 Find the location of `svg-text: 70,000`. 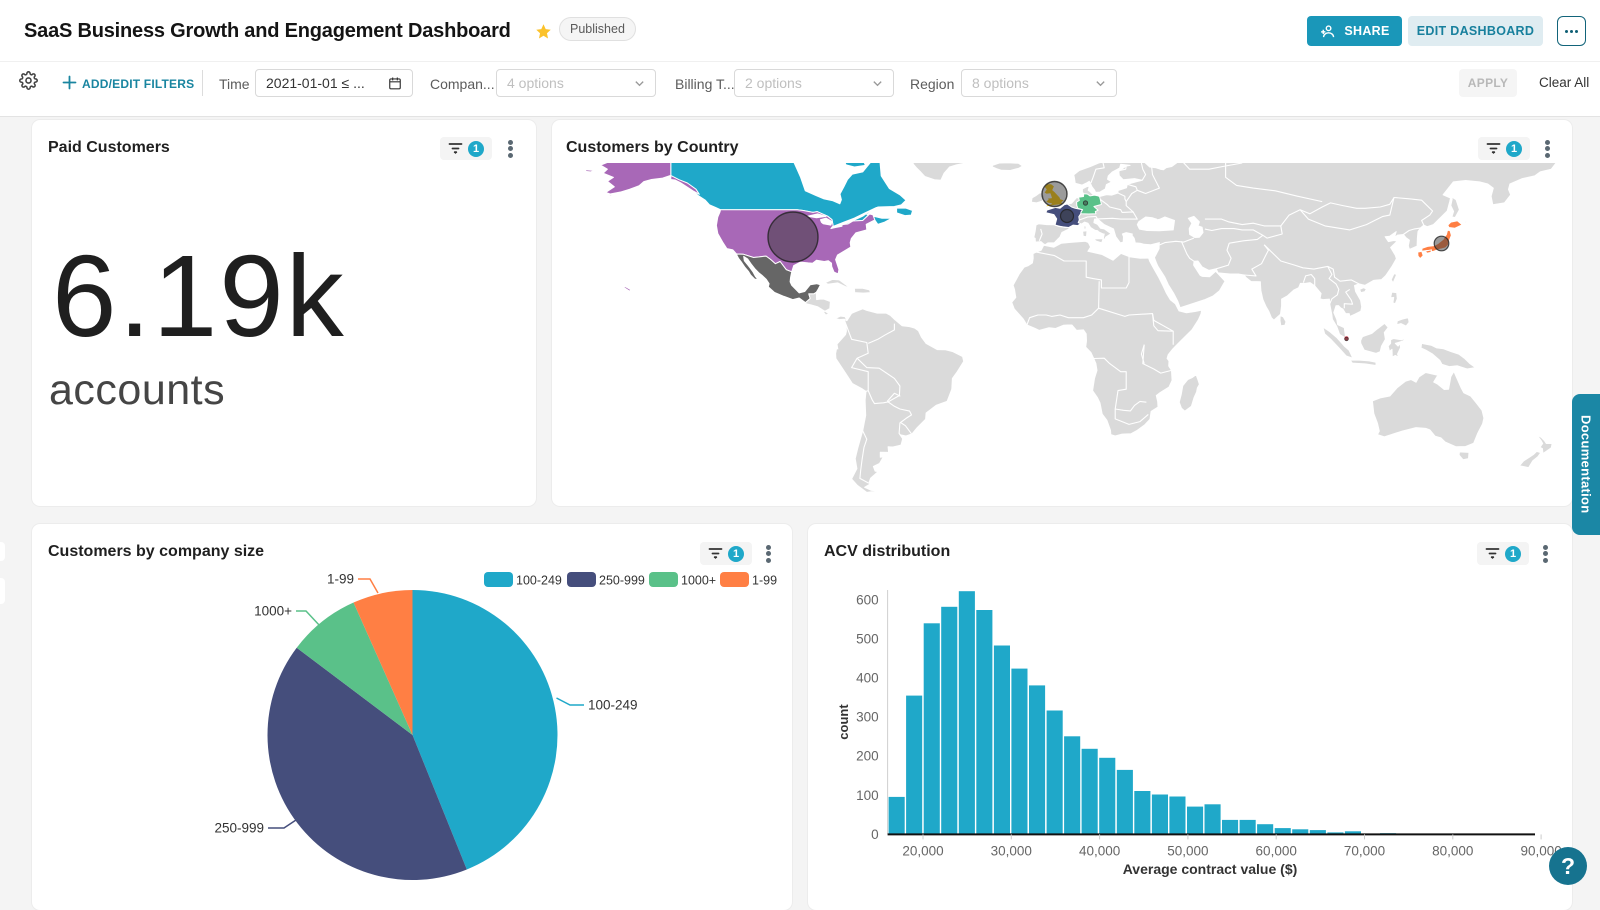

svg-text: 70,000 is located at coordinates (1364, 850).